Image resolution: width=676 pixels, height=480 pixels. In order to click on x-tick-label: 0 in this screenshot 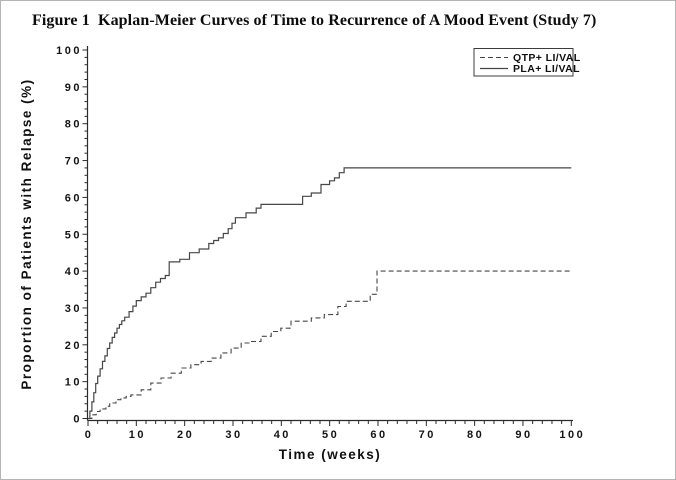, I will do `click(89, 435)`.